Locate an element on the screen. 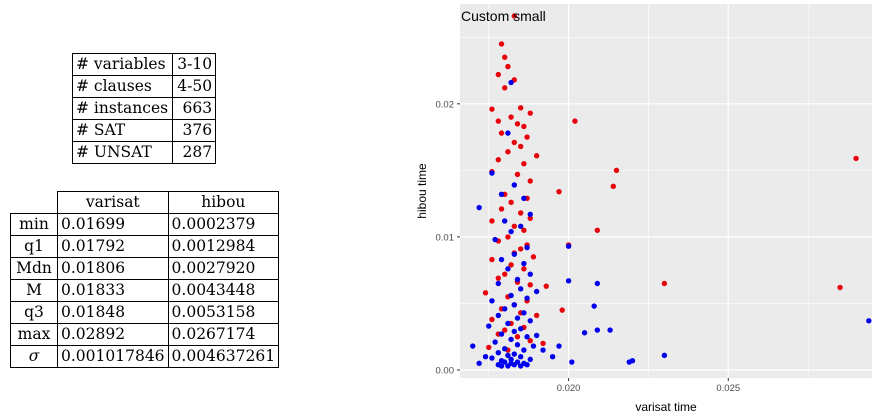  stats-row-label: σ is located at coordinates (34, 356).